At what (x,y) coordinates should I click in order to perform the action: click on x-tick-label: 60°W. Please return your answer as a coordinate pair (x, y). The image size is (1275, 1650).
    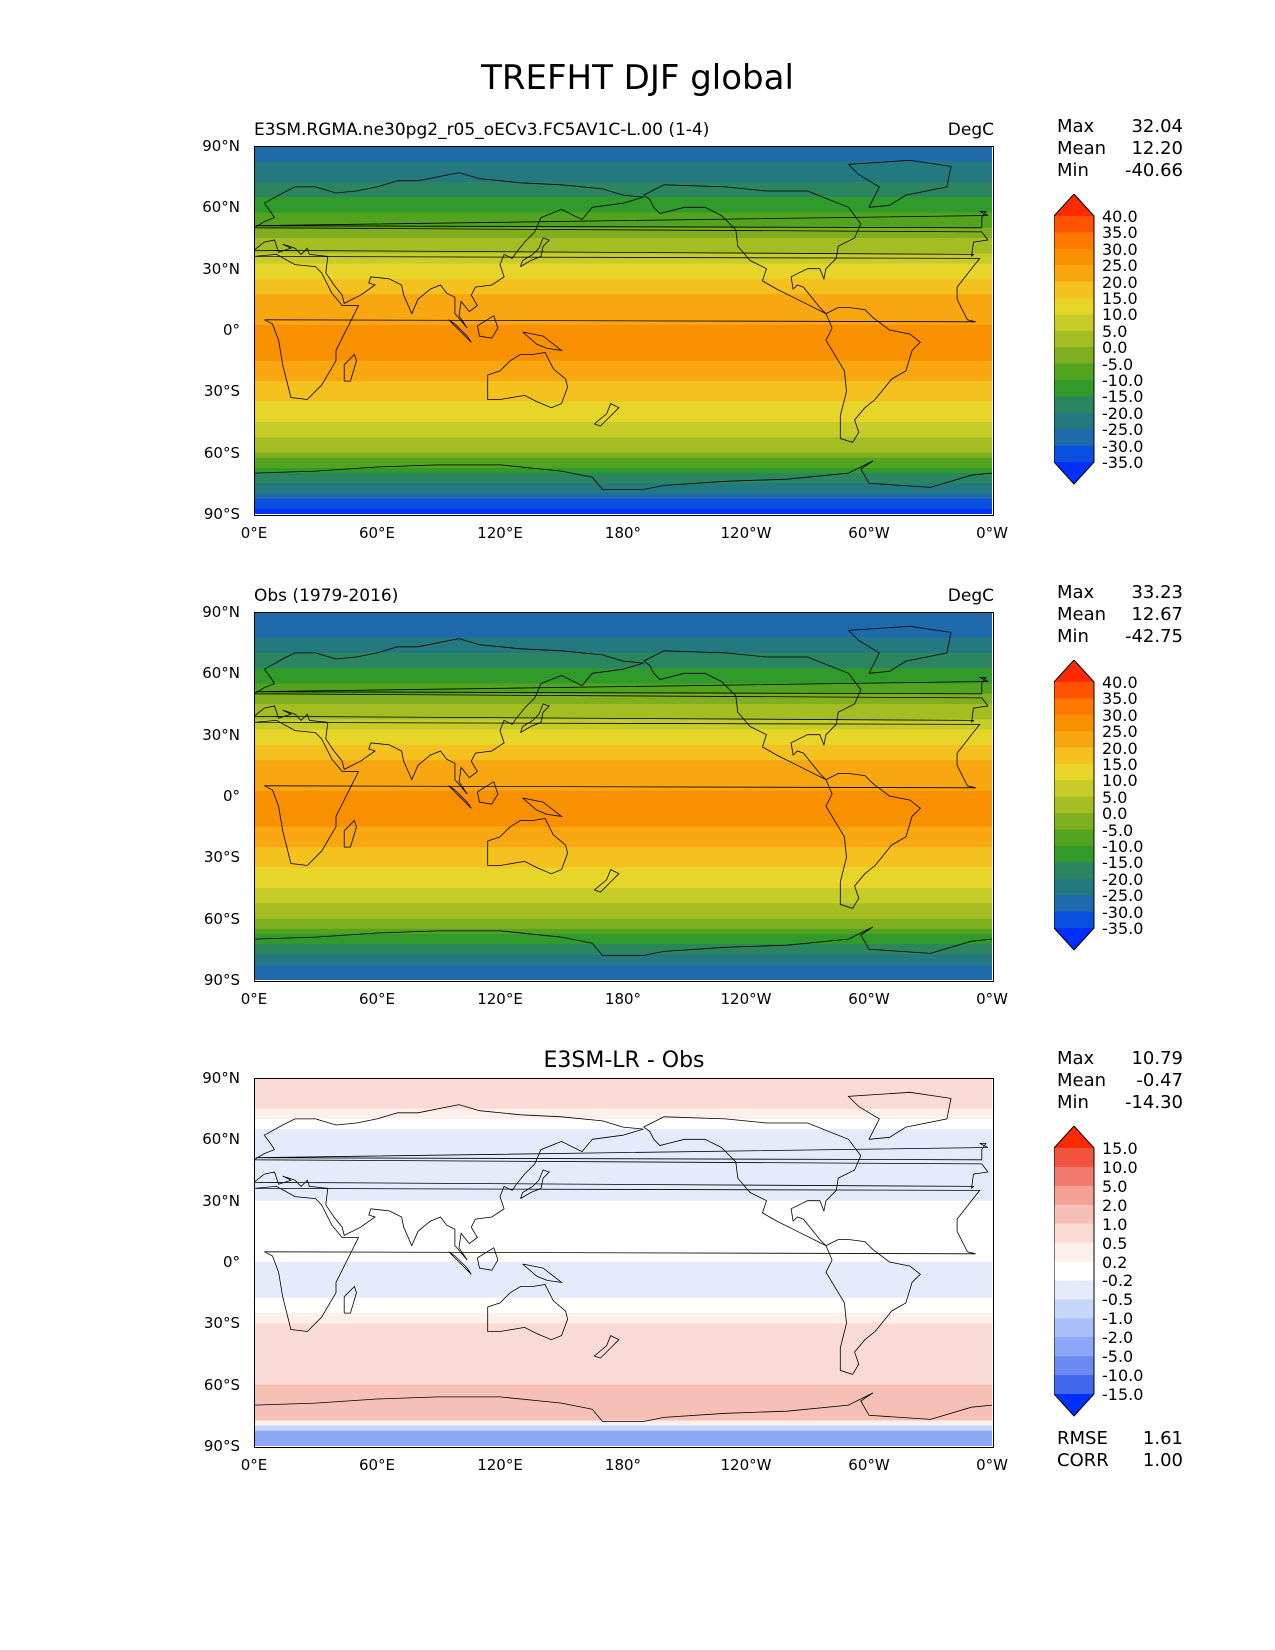
    Looking at the image, I should click on (869, 533).